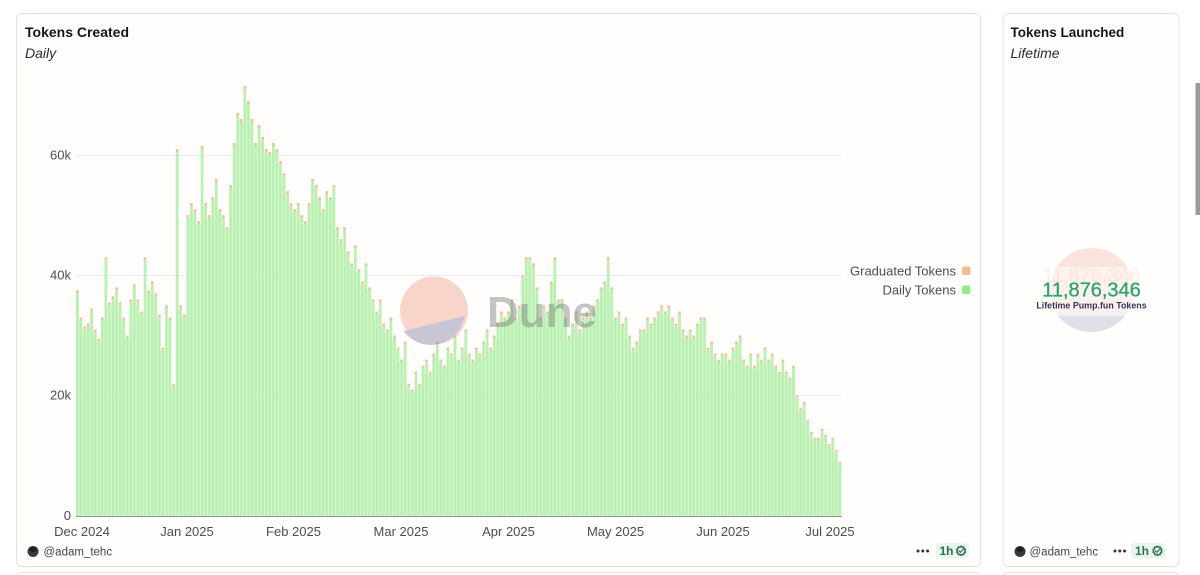  I want to click on svg-text: Tokens Launched, so click(1068, 32).